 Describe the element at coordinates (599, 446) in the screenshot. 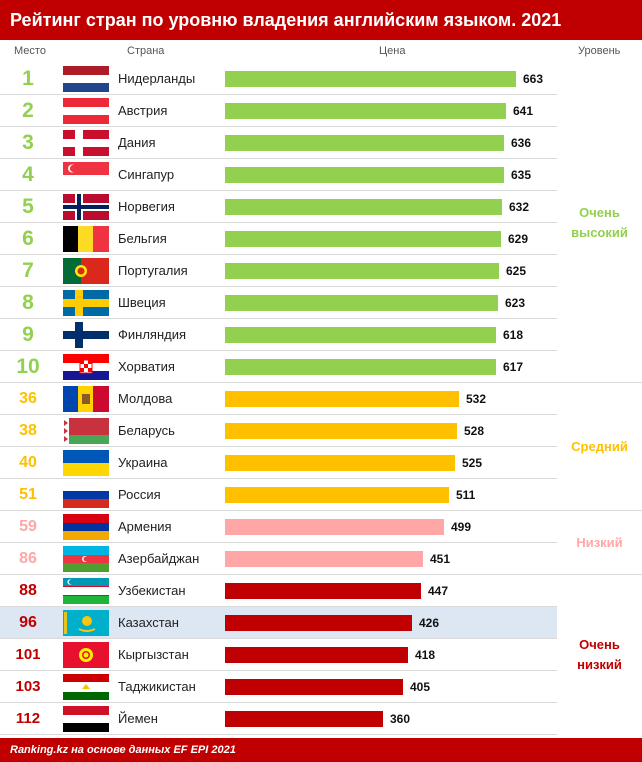

I see `level-label-medium: Средний` at that location.